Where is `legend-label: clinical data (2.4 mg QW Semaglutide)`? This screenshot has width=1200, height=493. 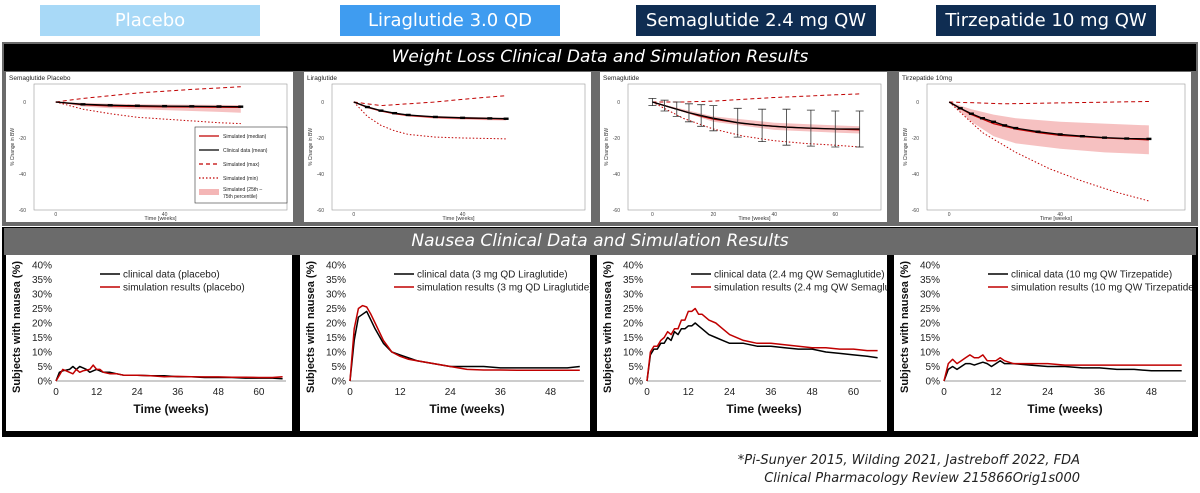 legend-label: clinical data (2.4 mg QW Semaglutide) is located at coordinates (799, 275).